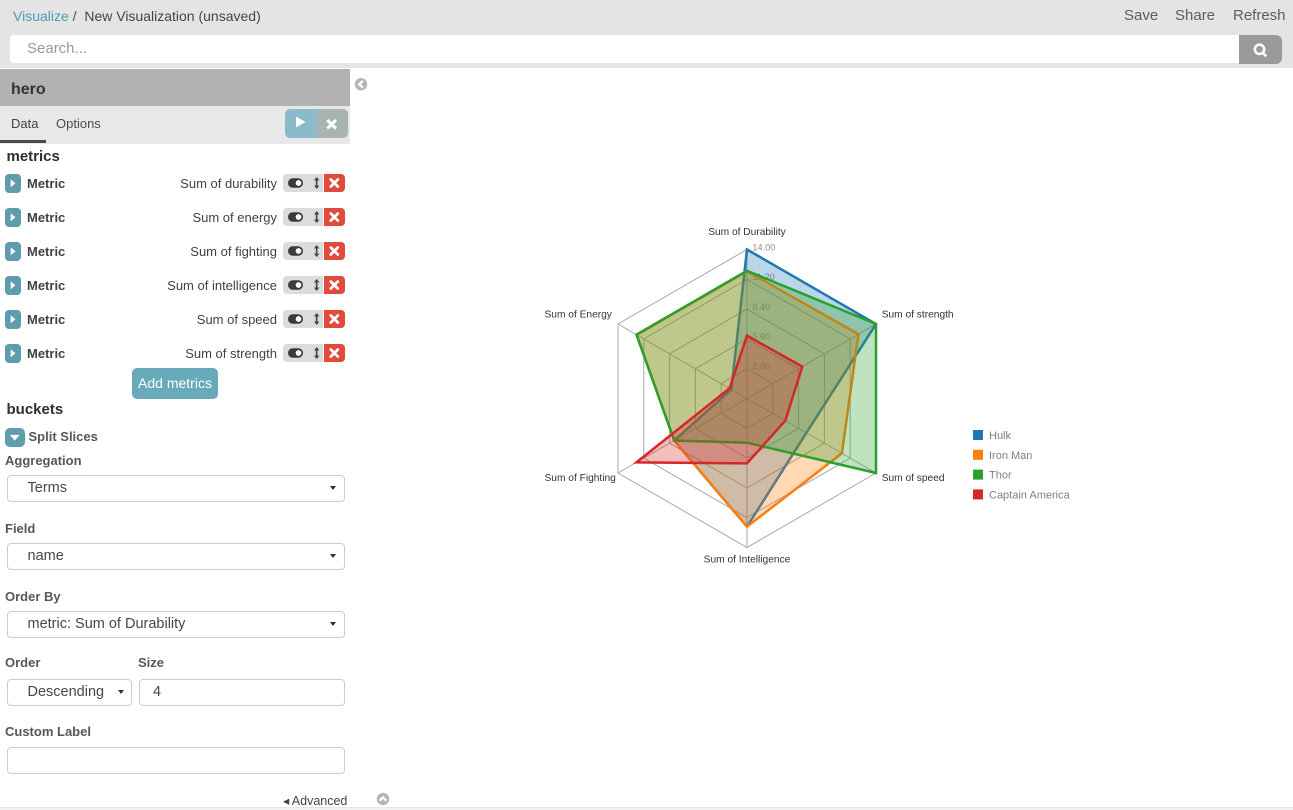 The image size is (1293, 810). What do you see at coordinates (1030, 495) in the screenshot?
I see `svg-text: Captain America` at bounding box center [1030, 495].